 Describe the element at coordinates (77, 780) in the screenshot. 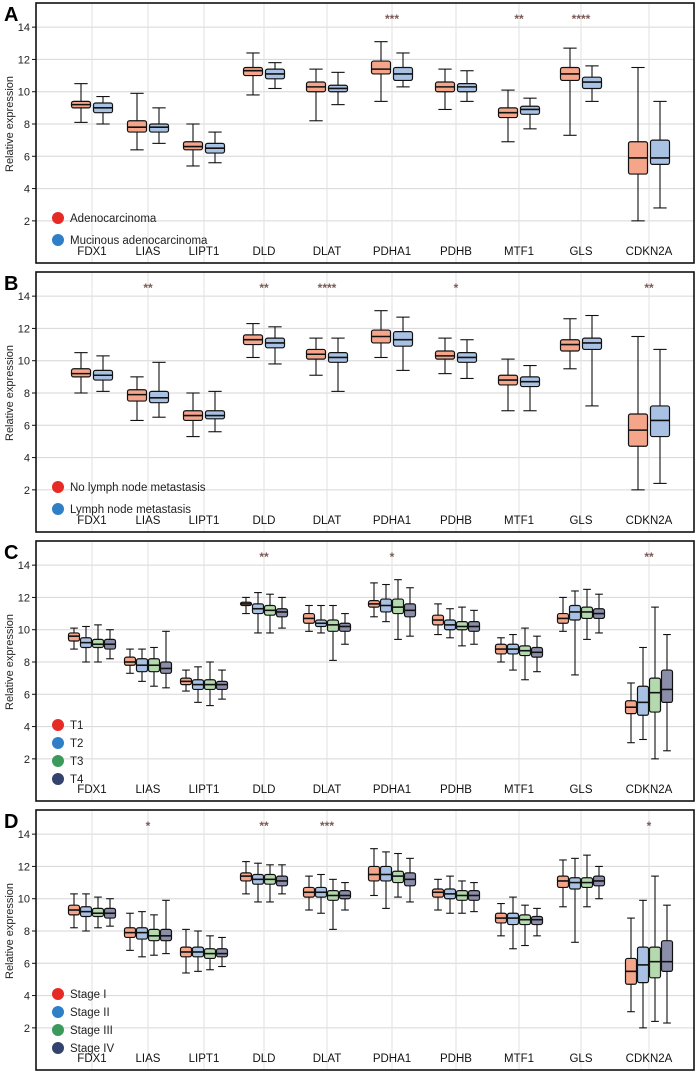

I see `legend-label: T4` at that location.